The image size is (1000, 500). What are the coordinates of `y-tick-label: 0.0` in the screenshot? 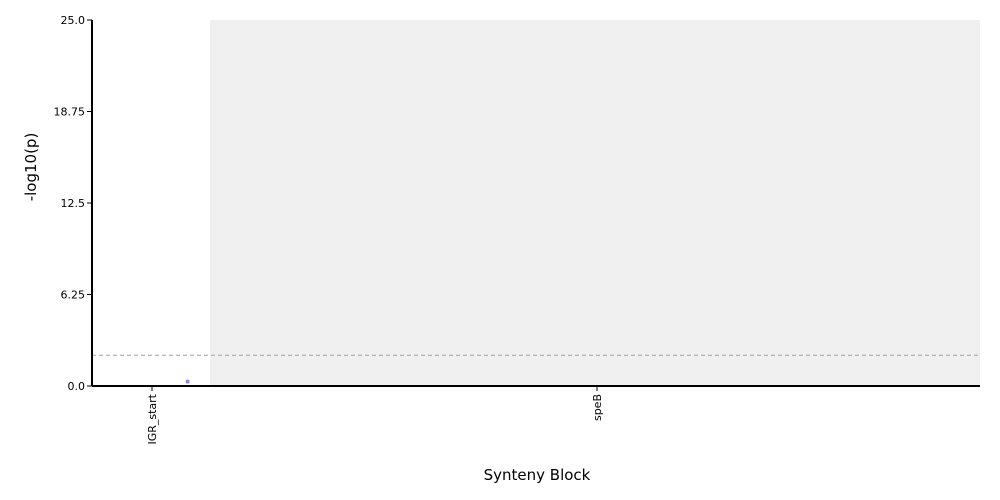 It's located at (77, 386).